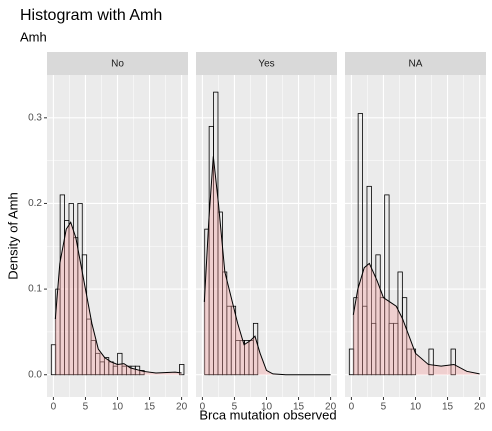 This screenshot has height=431, width=492. I want to click on y-tick-label: 0.3, so click(35, 117).